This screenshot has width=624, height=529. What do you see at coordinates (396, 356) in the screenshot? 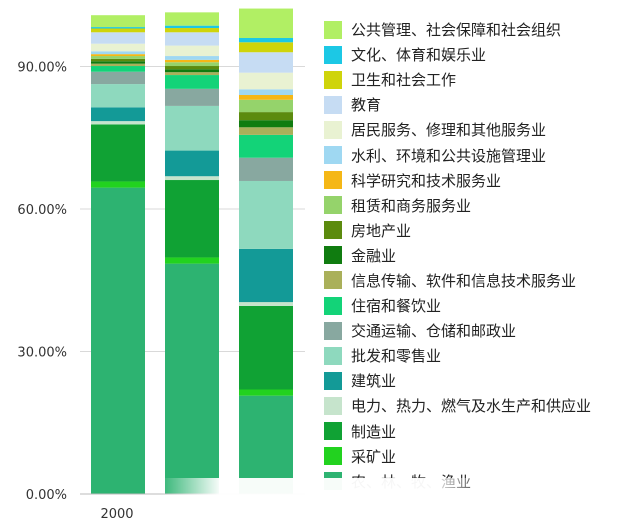
I see `legend-label: 批发和零售业` at bounding box center [396, 356].